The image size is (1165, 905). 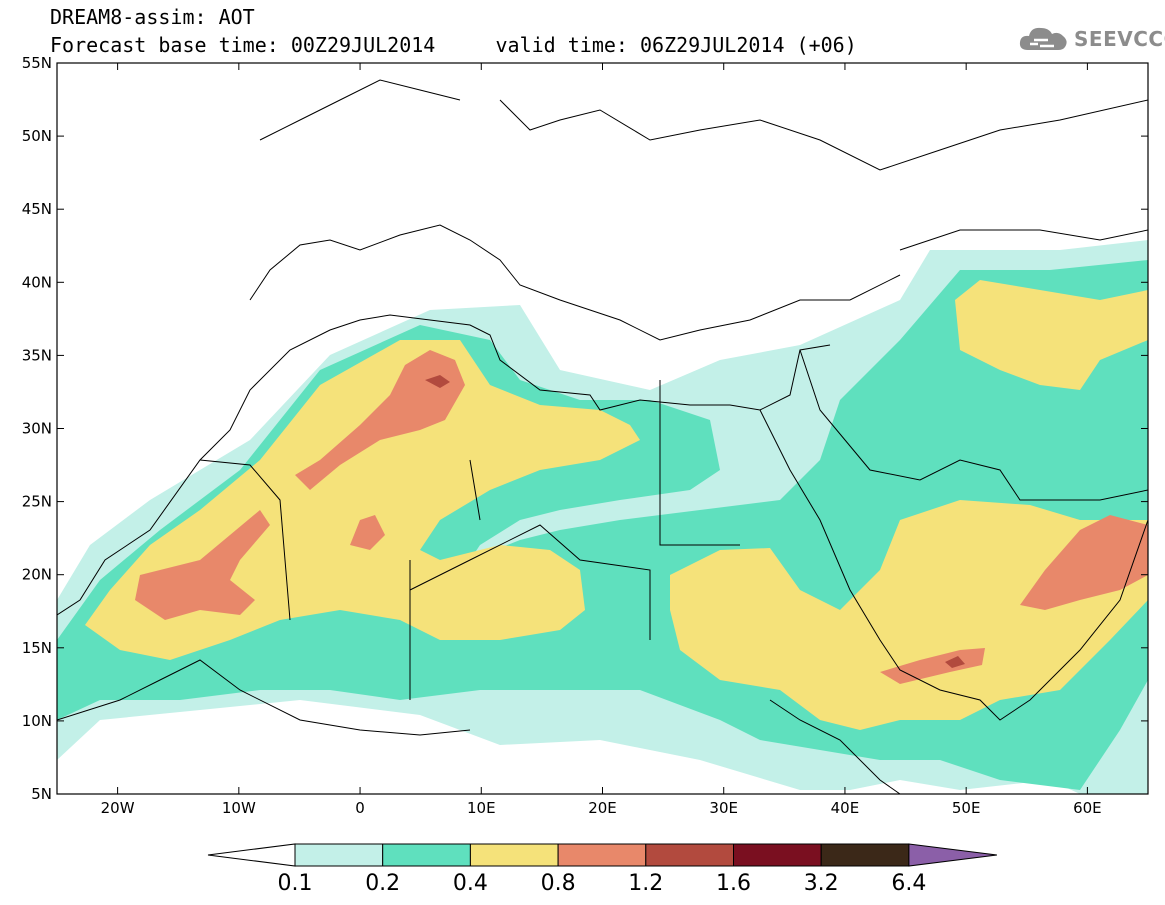 What do you see at coordinates (37, 429) in the screenshot?
I see `lat-tick-label: 30N` at bounding box center [37, 429].